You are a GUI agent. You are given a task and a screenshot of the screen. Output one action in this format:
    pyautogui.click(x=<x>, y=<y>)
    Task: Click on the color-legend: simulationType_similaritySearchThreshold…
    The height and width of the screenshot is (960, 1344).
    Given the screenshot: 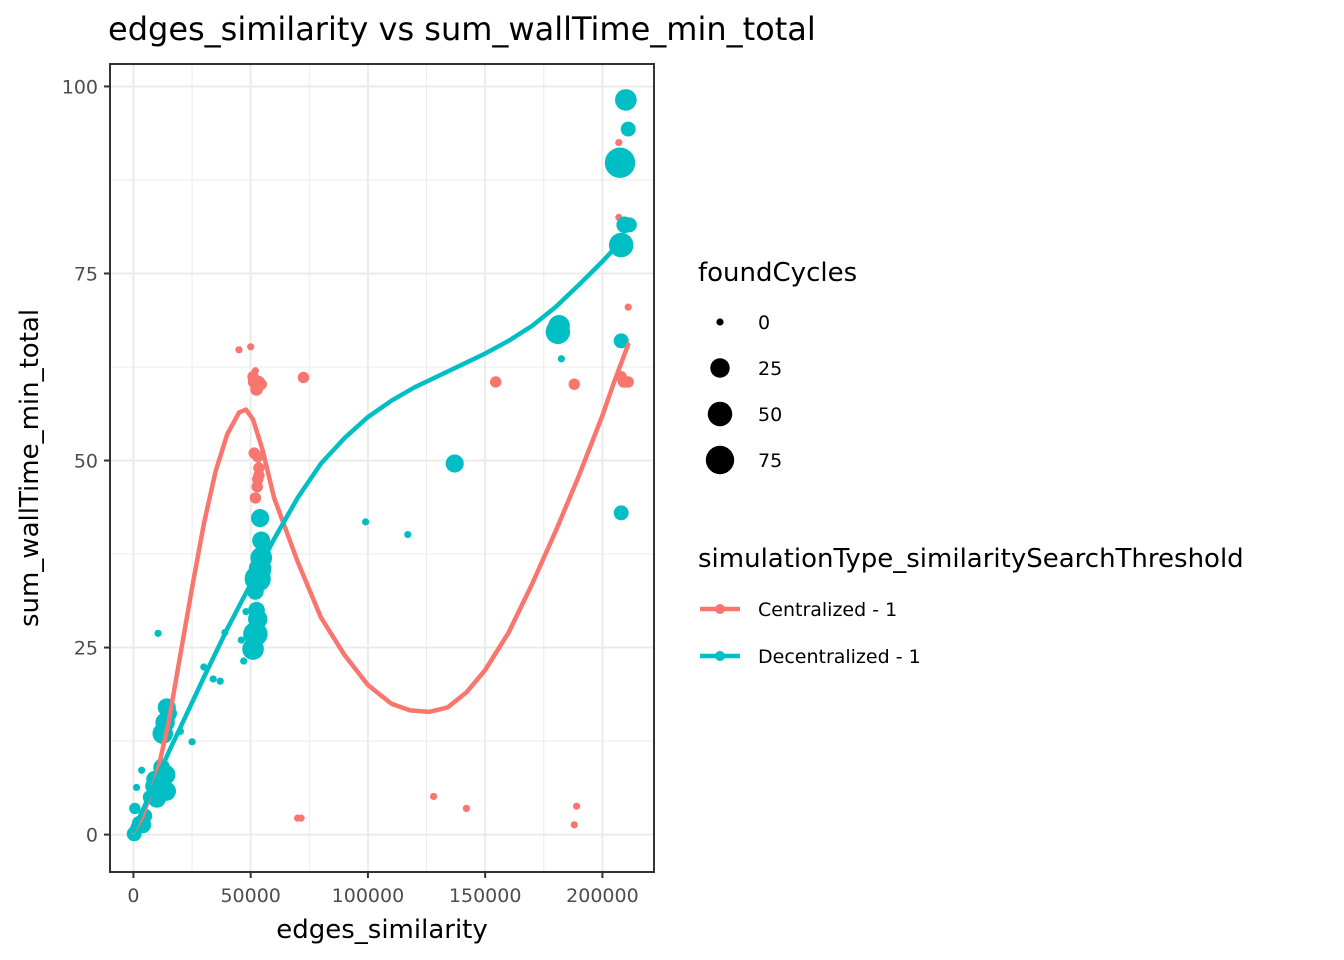 What is the action you would take?
    pyautogui.click(x=971, y=606)
    